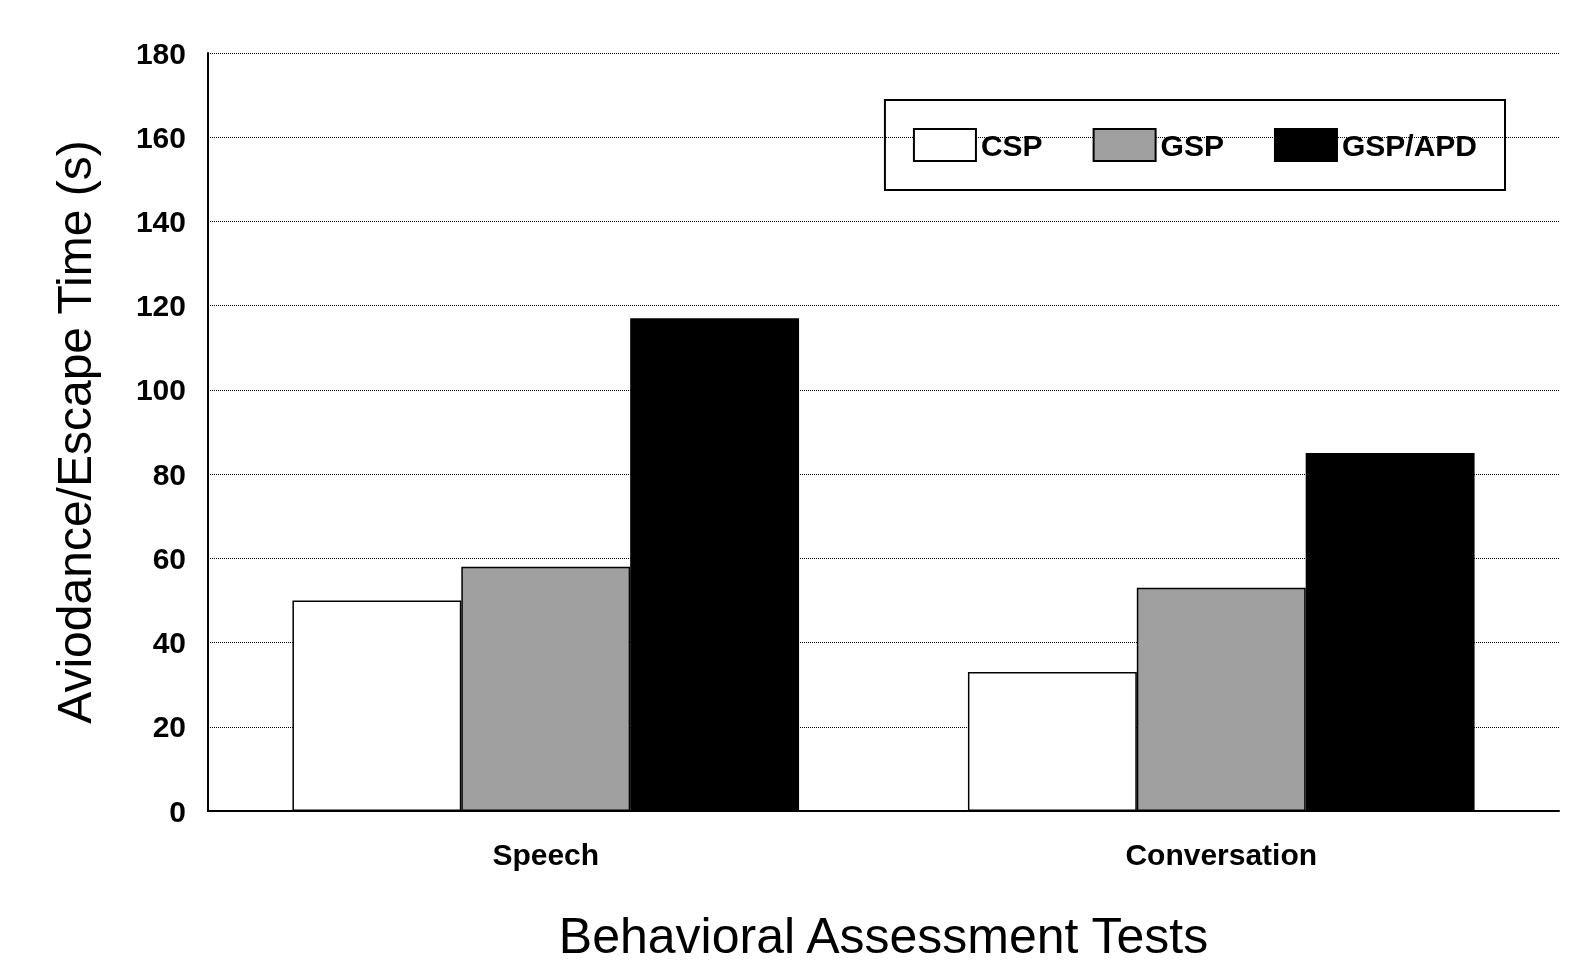  Describe the element at coordinates (160, 390) in the screenshot. I see `y-tick-label: 100` at that location.